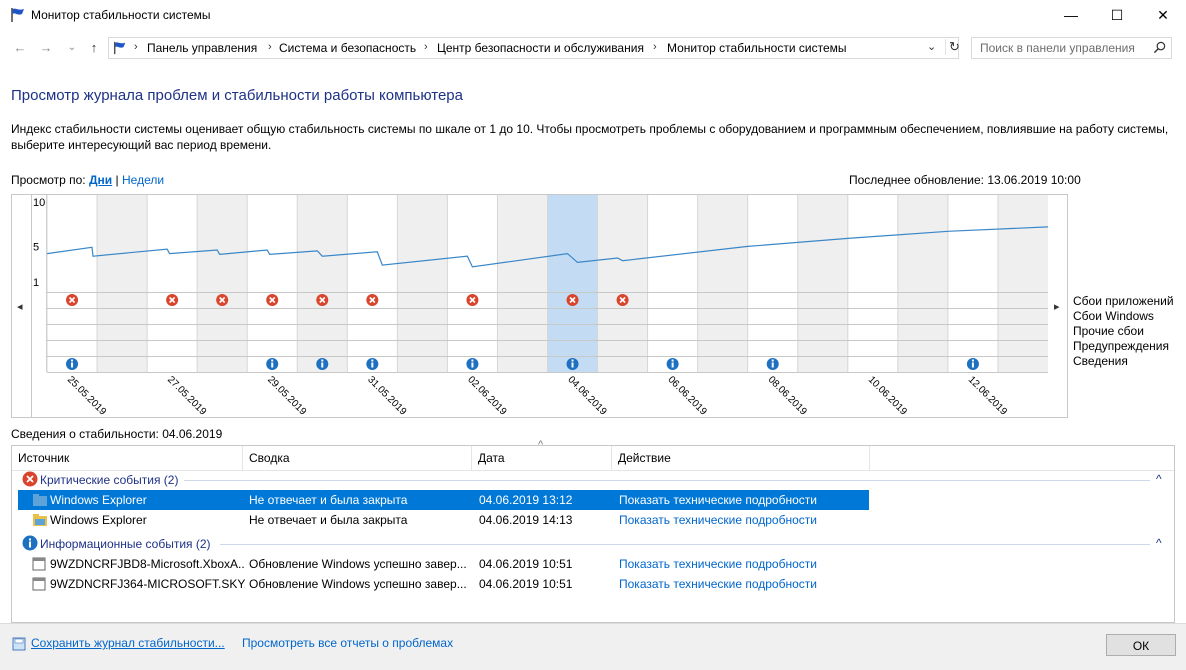  What do you see at coordinates (20, 307) in the screenshot?
I see `scroll-left-button: ◂` at bounding box center [20, 307].